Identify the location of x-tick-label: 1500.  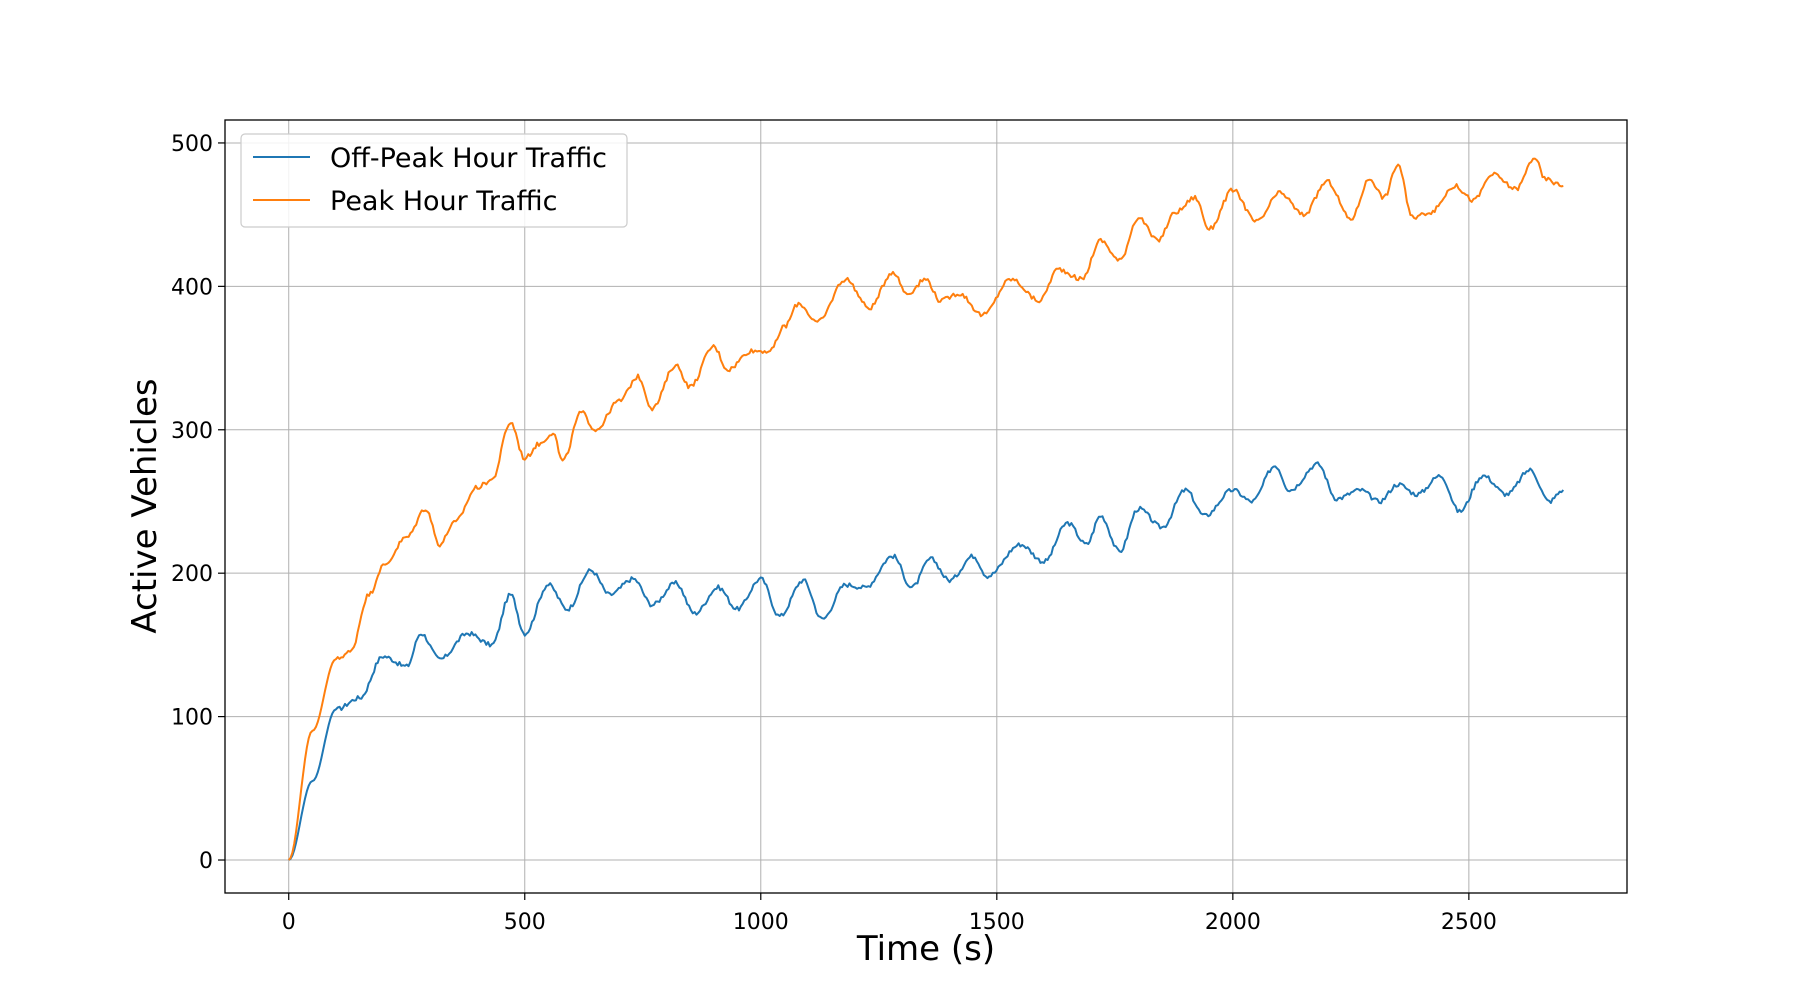
(997, 922).